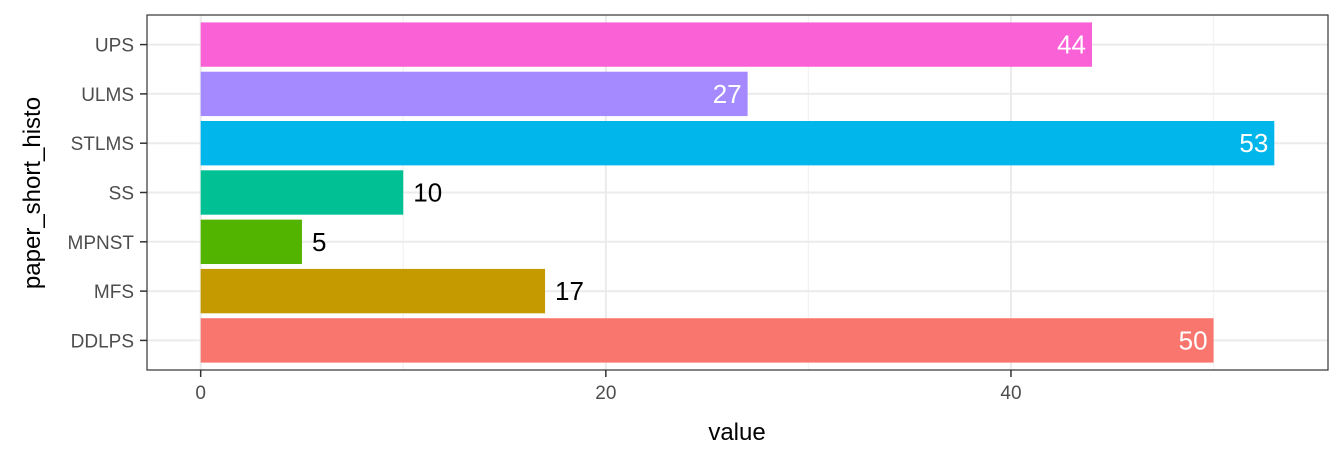 The image size is (1344, 460). Describe the element at coordinates (1010, 393) in the screenshot. I see `x-tick-label: 40` at that location.